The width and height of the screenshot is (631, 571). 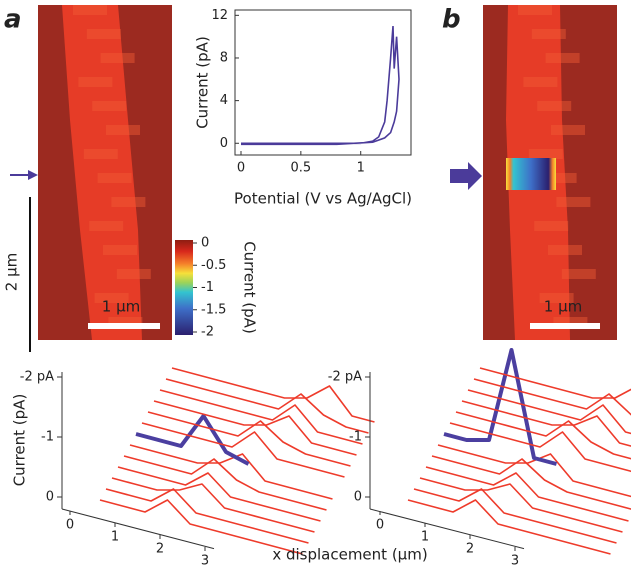 What do you see at coordinates (466, 176) in the screenshot?
I see `arrow` at bounding box center [466, 176].